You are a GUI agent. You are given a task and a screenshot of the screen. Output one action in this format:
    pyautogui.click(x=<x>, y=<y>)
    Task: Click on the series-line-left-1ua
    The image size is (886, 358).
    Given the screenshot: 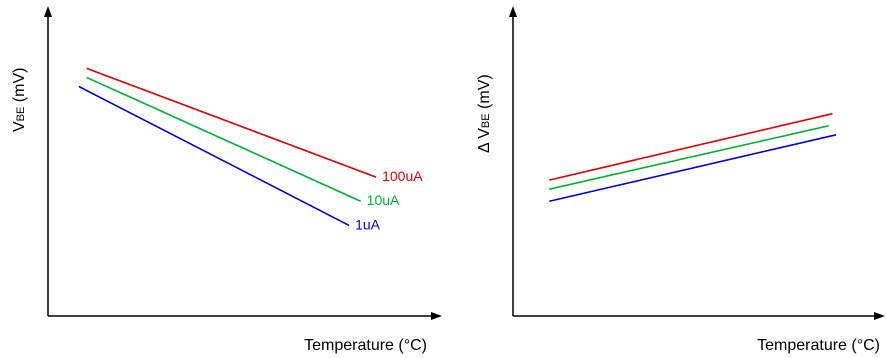 What is the action you would take?
    pyautogui.click(x=214, y=156)
    